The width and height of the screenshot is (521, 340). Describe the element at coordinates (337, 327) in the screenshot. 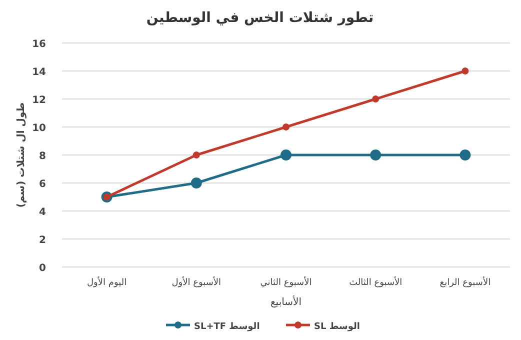

I see `legend-label: الوسط SL` at that location.